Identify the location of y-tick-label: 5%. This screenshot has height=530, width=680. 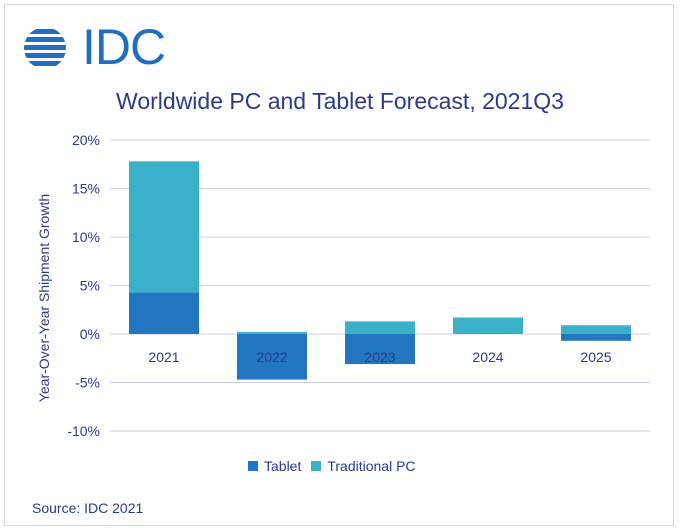
(90, 286).